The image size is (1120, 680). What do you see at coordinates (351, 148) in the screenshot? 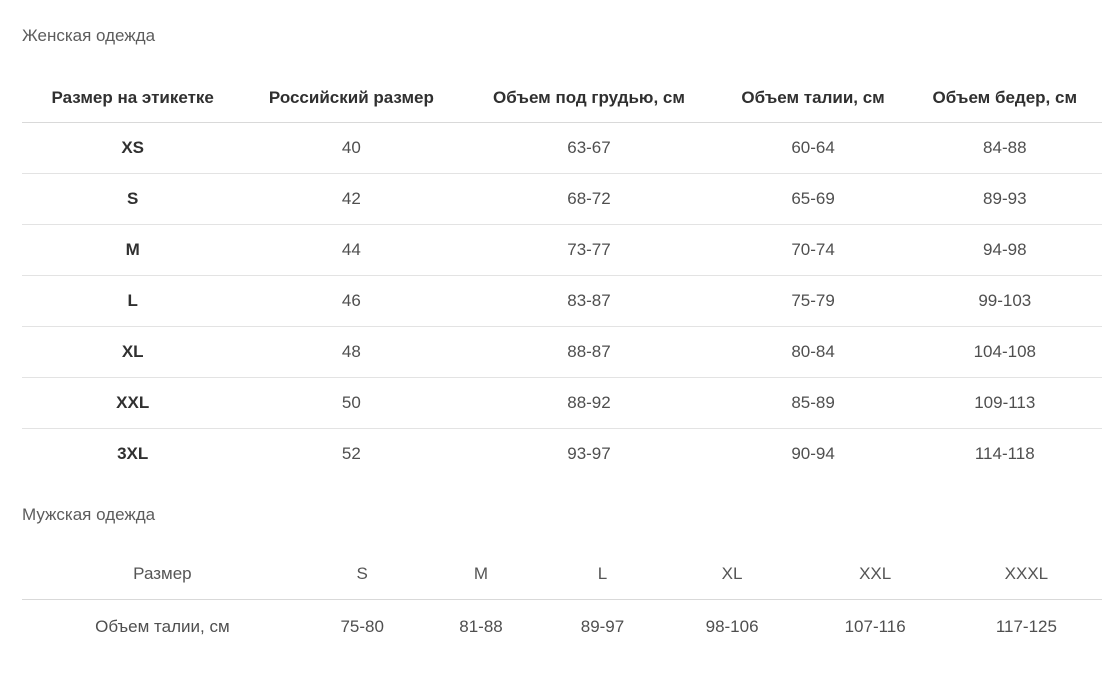
I see `russian-size-cell: 40` at bounding box center [351, 148].